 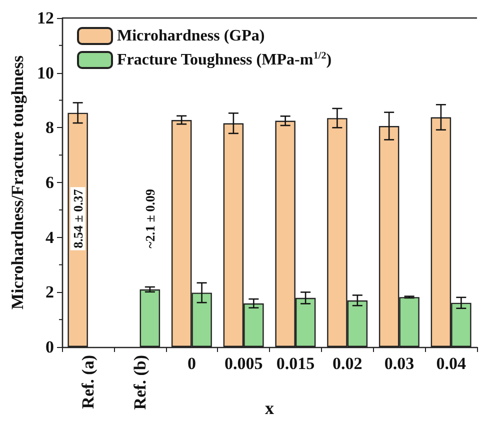 What do you see at coordinates (50, 182) in the screenshot?
I see `y-tick-label: 6` at bounding box center [50, 182].